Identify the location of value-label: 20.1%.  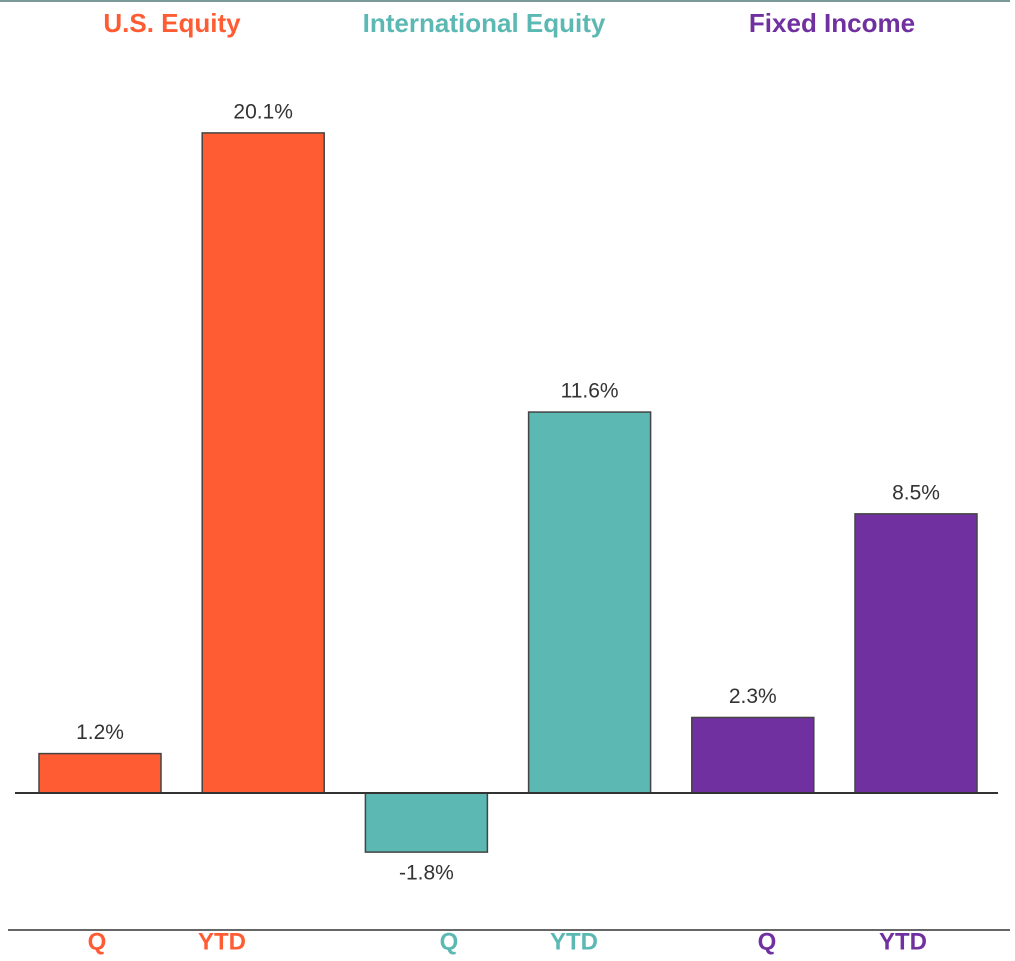
(263, 111).